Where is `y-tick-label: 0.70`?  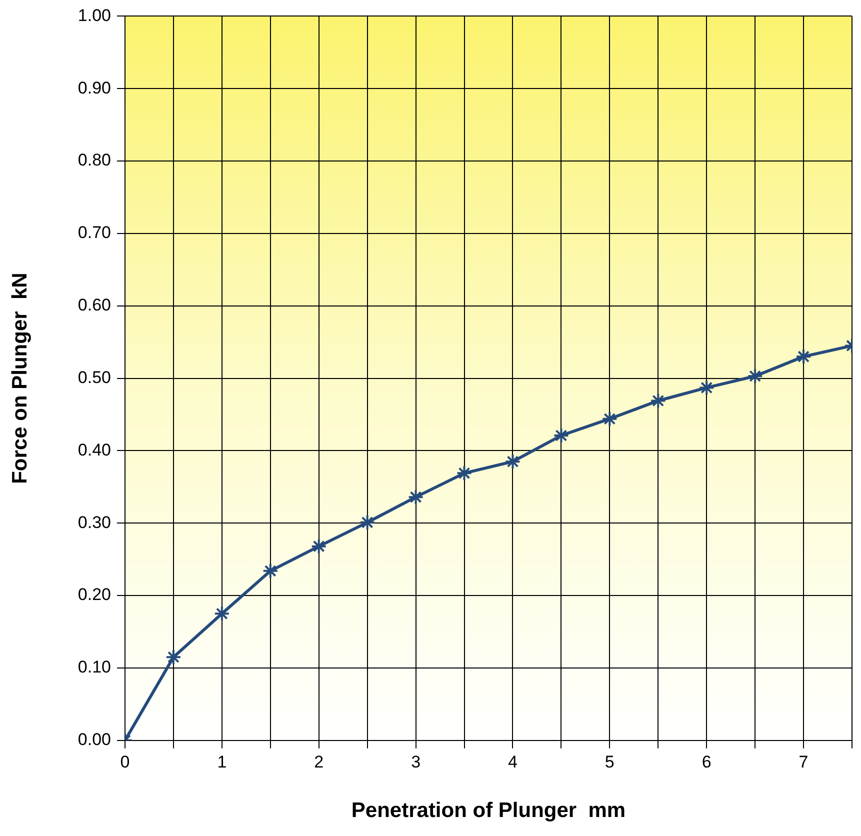 y-tick-label: 0.70 is located at coordinates (94, 232).